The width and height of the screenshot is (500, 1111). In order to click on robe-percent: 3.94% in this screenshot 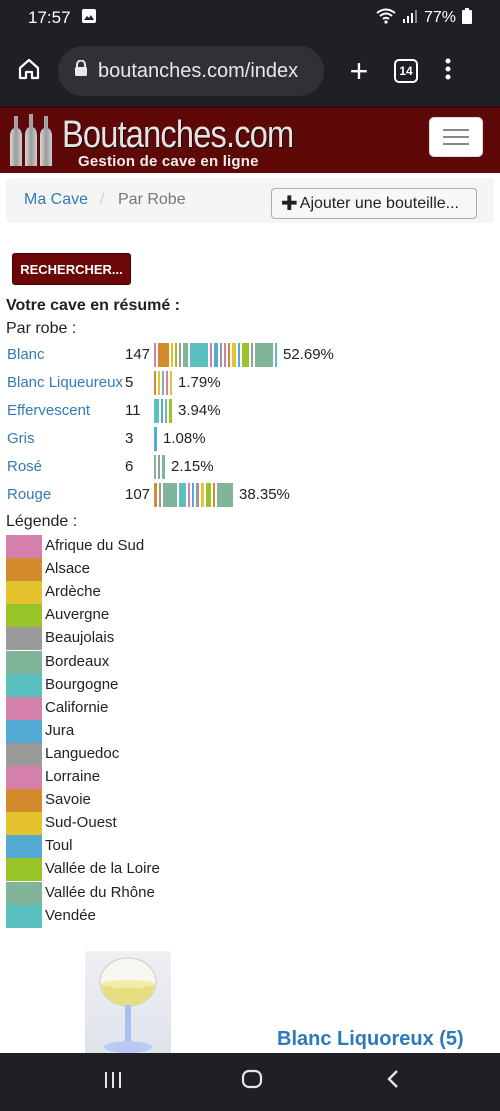, I will do `click(199, 410)`.